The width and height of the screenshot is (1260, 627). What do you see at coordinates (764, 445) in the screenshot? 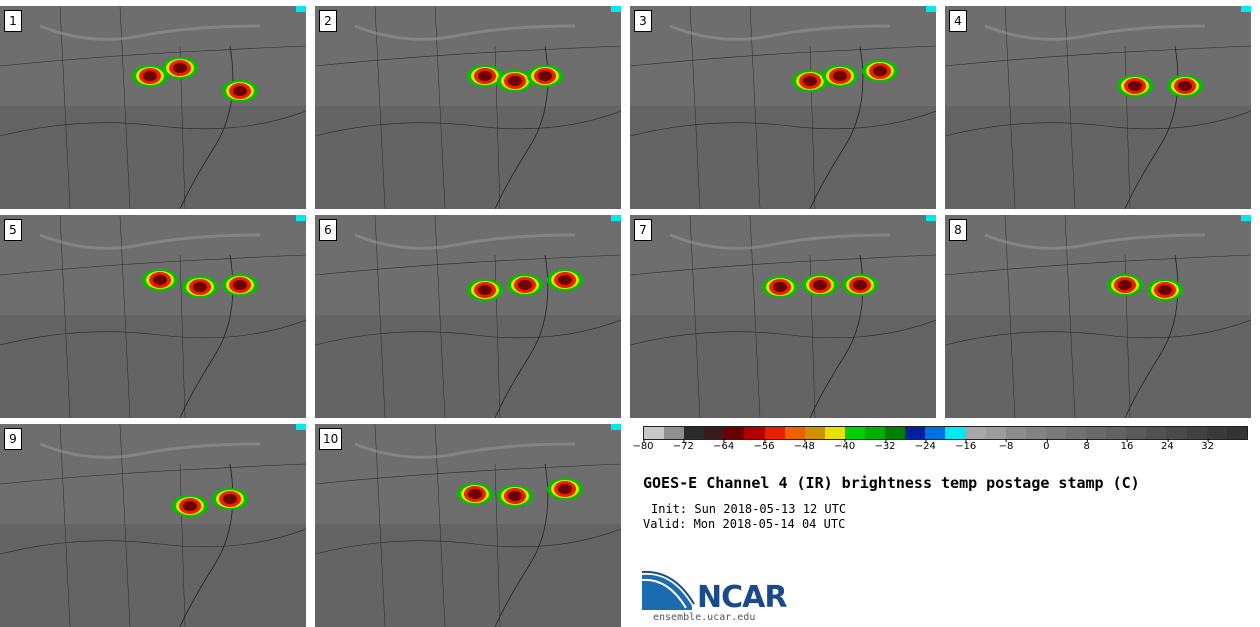
I see `colorbar-tick-label: −56` at bounding box center [764, 445].